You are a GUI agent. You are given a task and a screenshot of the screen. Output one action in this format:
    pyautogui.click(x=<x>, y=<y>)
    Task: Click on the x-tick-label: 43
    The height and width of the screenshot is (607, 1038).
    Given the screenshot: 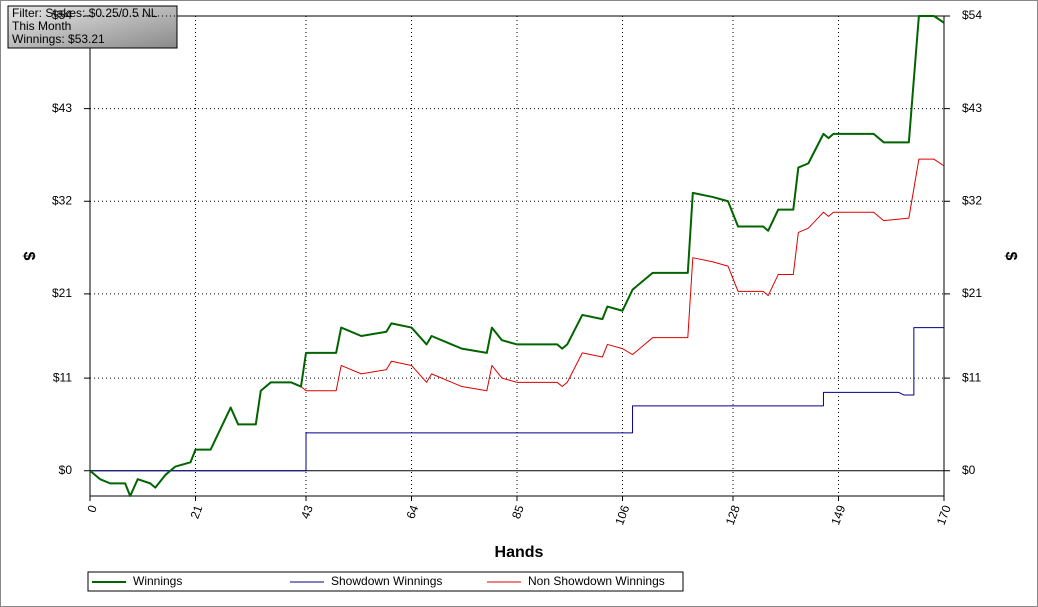 What is the action you would take?
    pyautogui.click(x=307, y=512)
    